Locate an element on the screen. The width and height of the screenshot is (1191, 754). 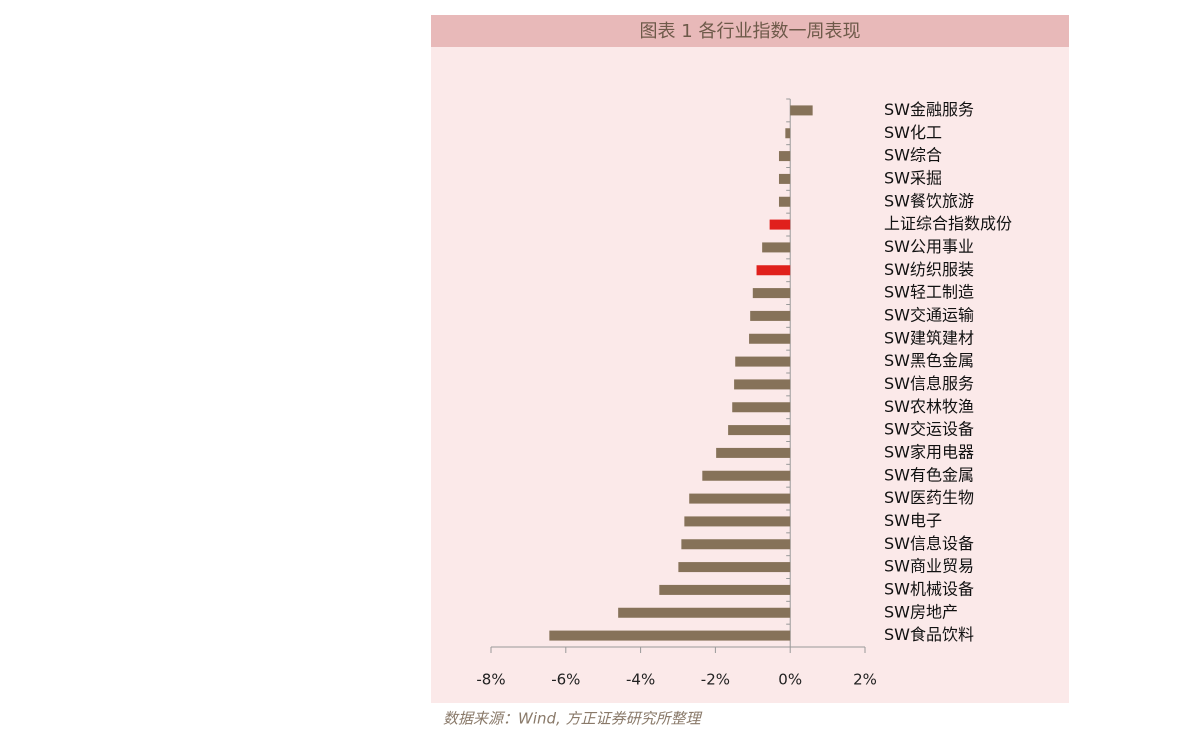
chart-title: 图表 1 各行业指数一周表现 is located at coordinates (750, 31).